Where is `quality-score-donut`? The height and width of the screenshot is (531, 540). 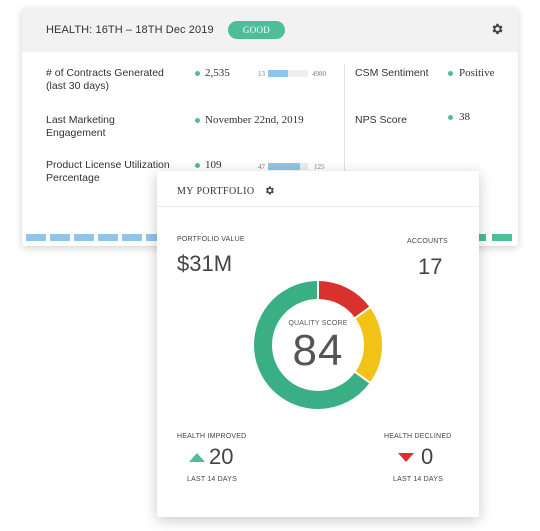 quality-score-donut is located at coordinates (318, 345).